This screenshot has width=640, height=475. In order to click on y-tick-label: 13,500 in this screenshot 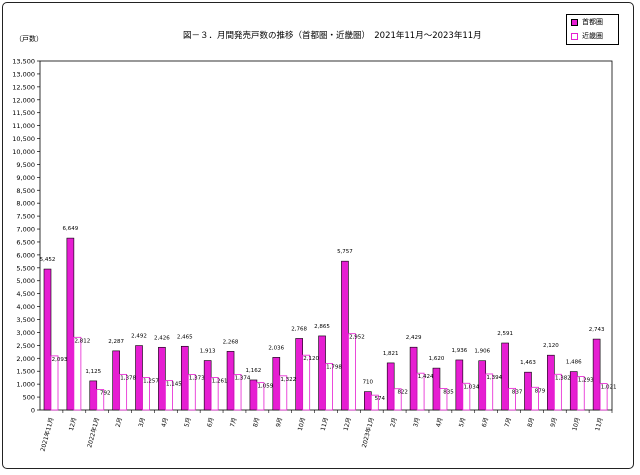, I will do `click(23, 62)`.